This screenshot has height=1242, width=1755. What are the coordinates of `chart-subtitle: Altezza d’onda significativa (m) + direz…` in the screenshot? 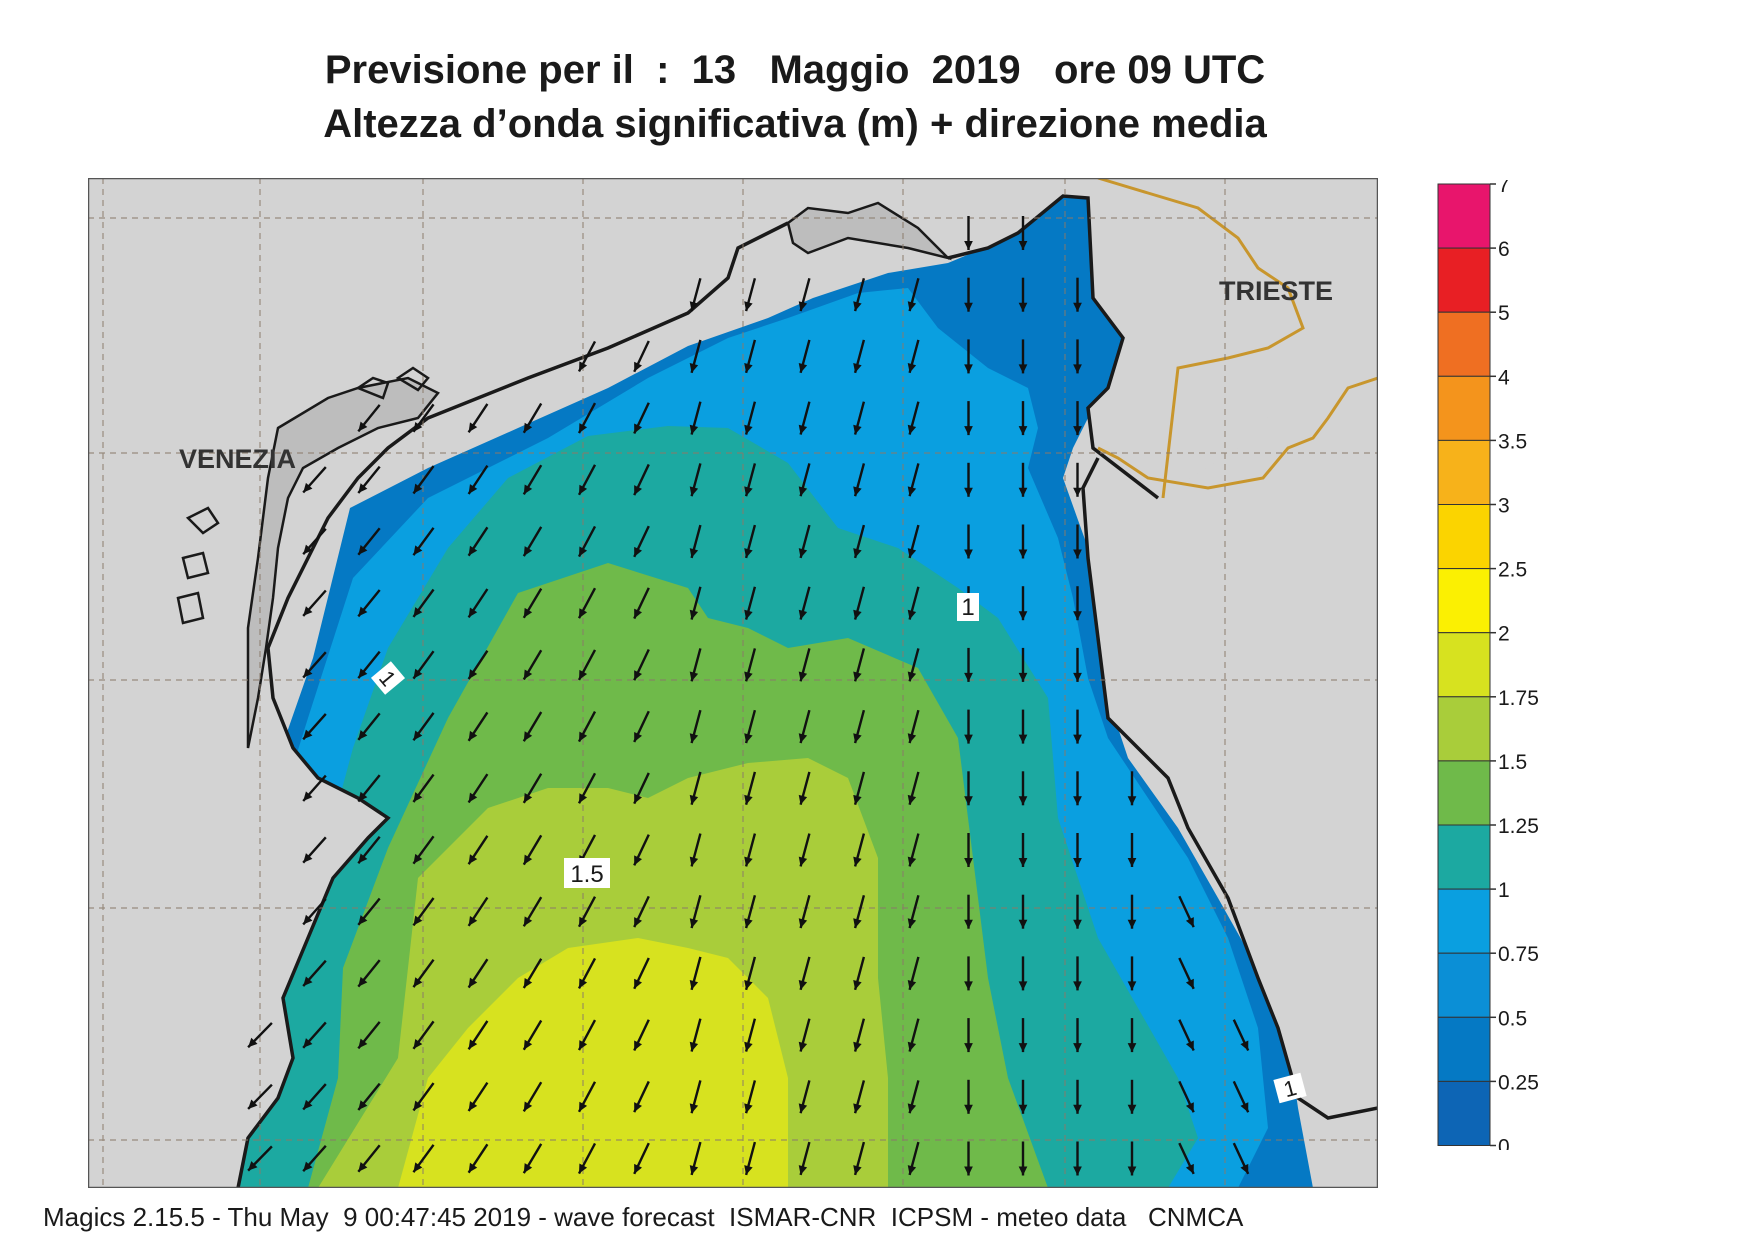 It's located at (795, 124).